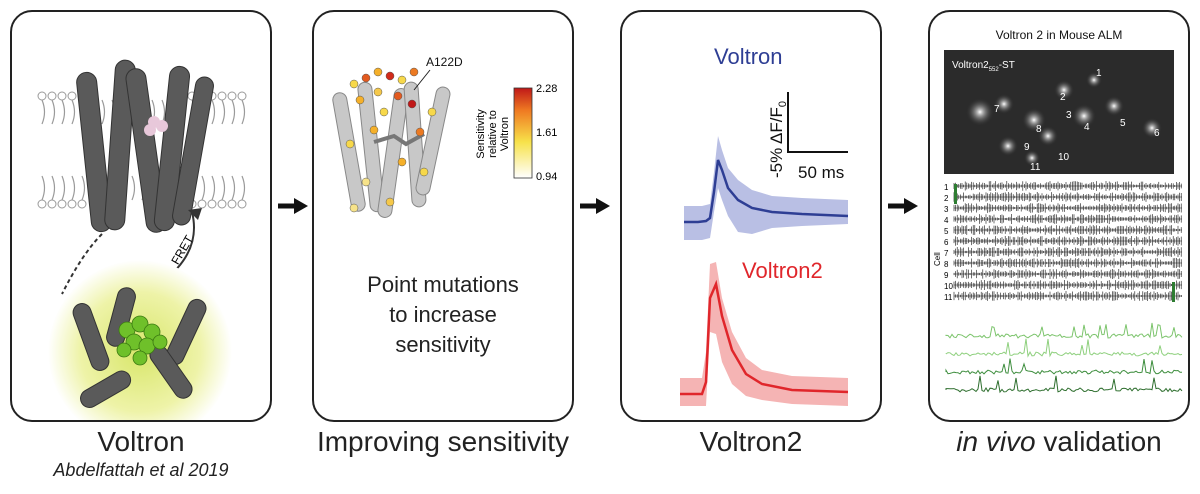 The height and width of the screenshot is (494, 1200). I want to click on body-text-line-1: Point mutations, so click(443, 284).